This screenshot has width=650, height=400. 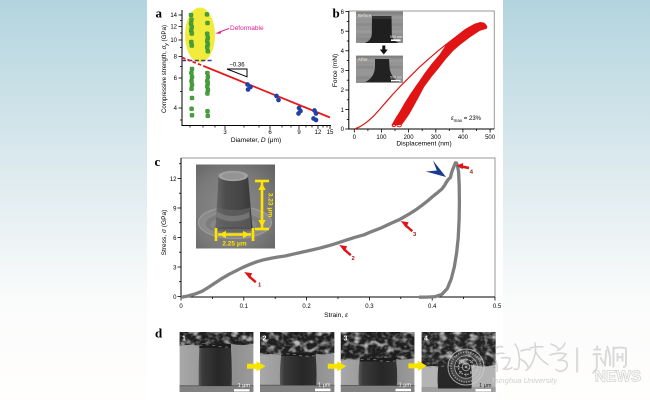 What do you see at coordinates (159, 13) in the screenshot?
I see `svg-text: a` at bounding box center [159, 13].